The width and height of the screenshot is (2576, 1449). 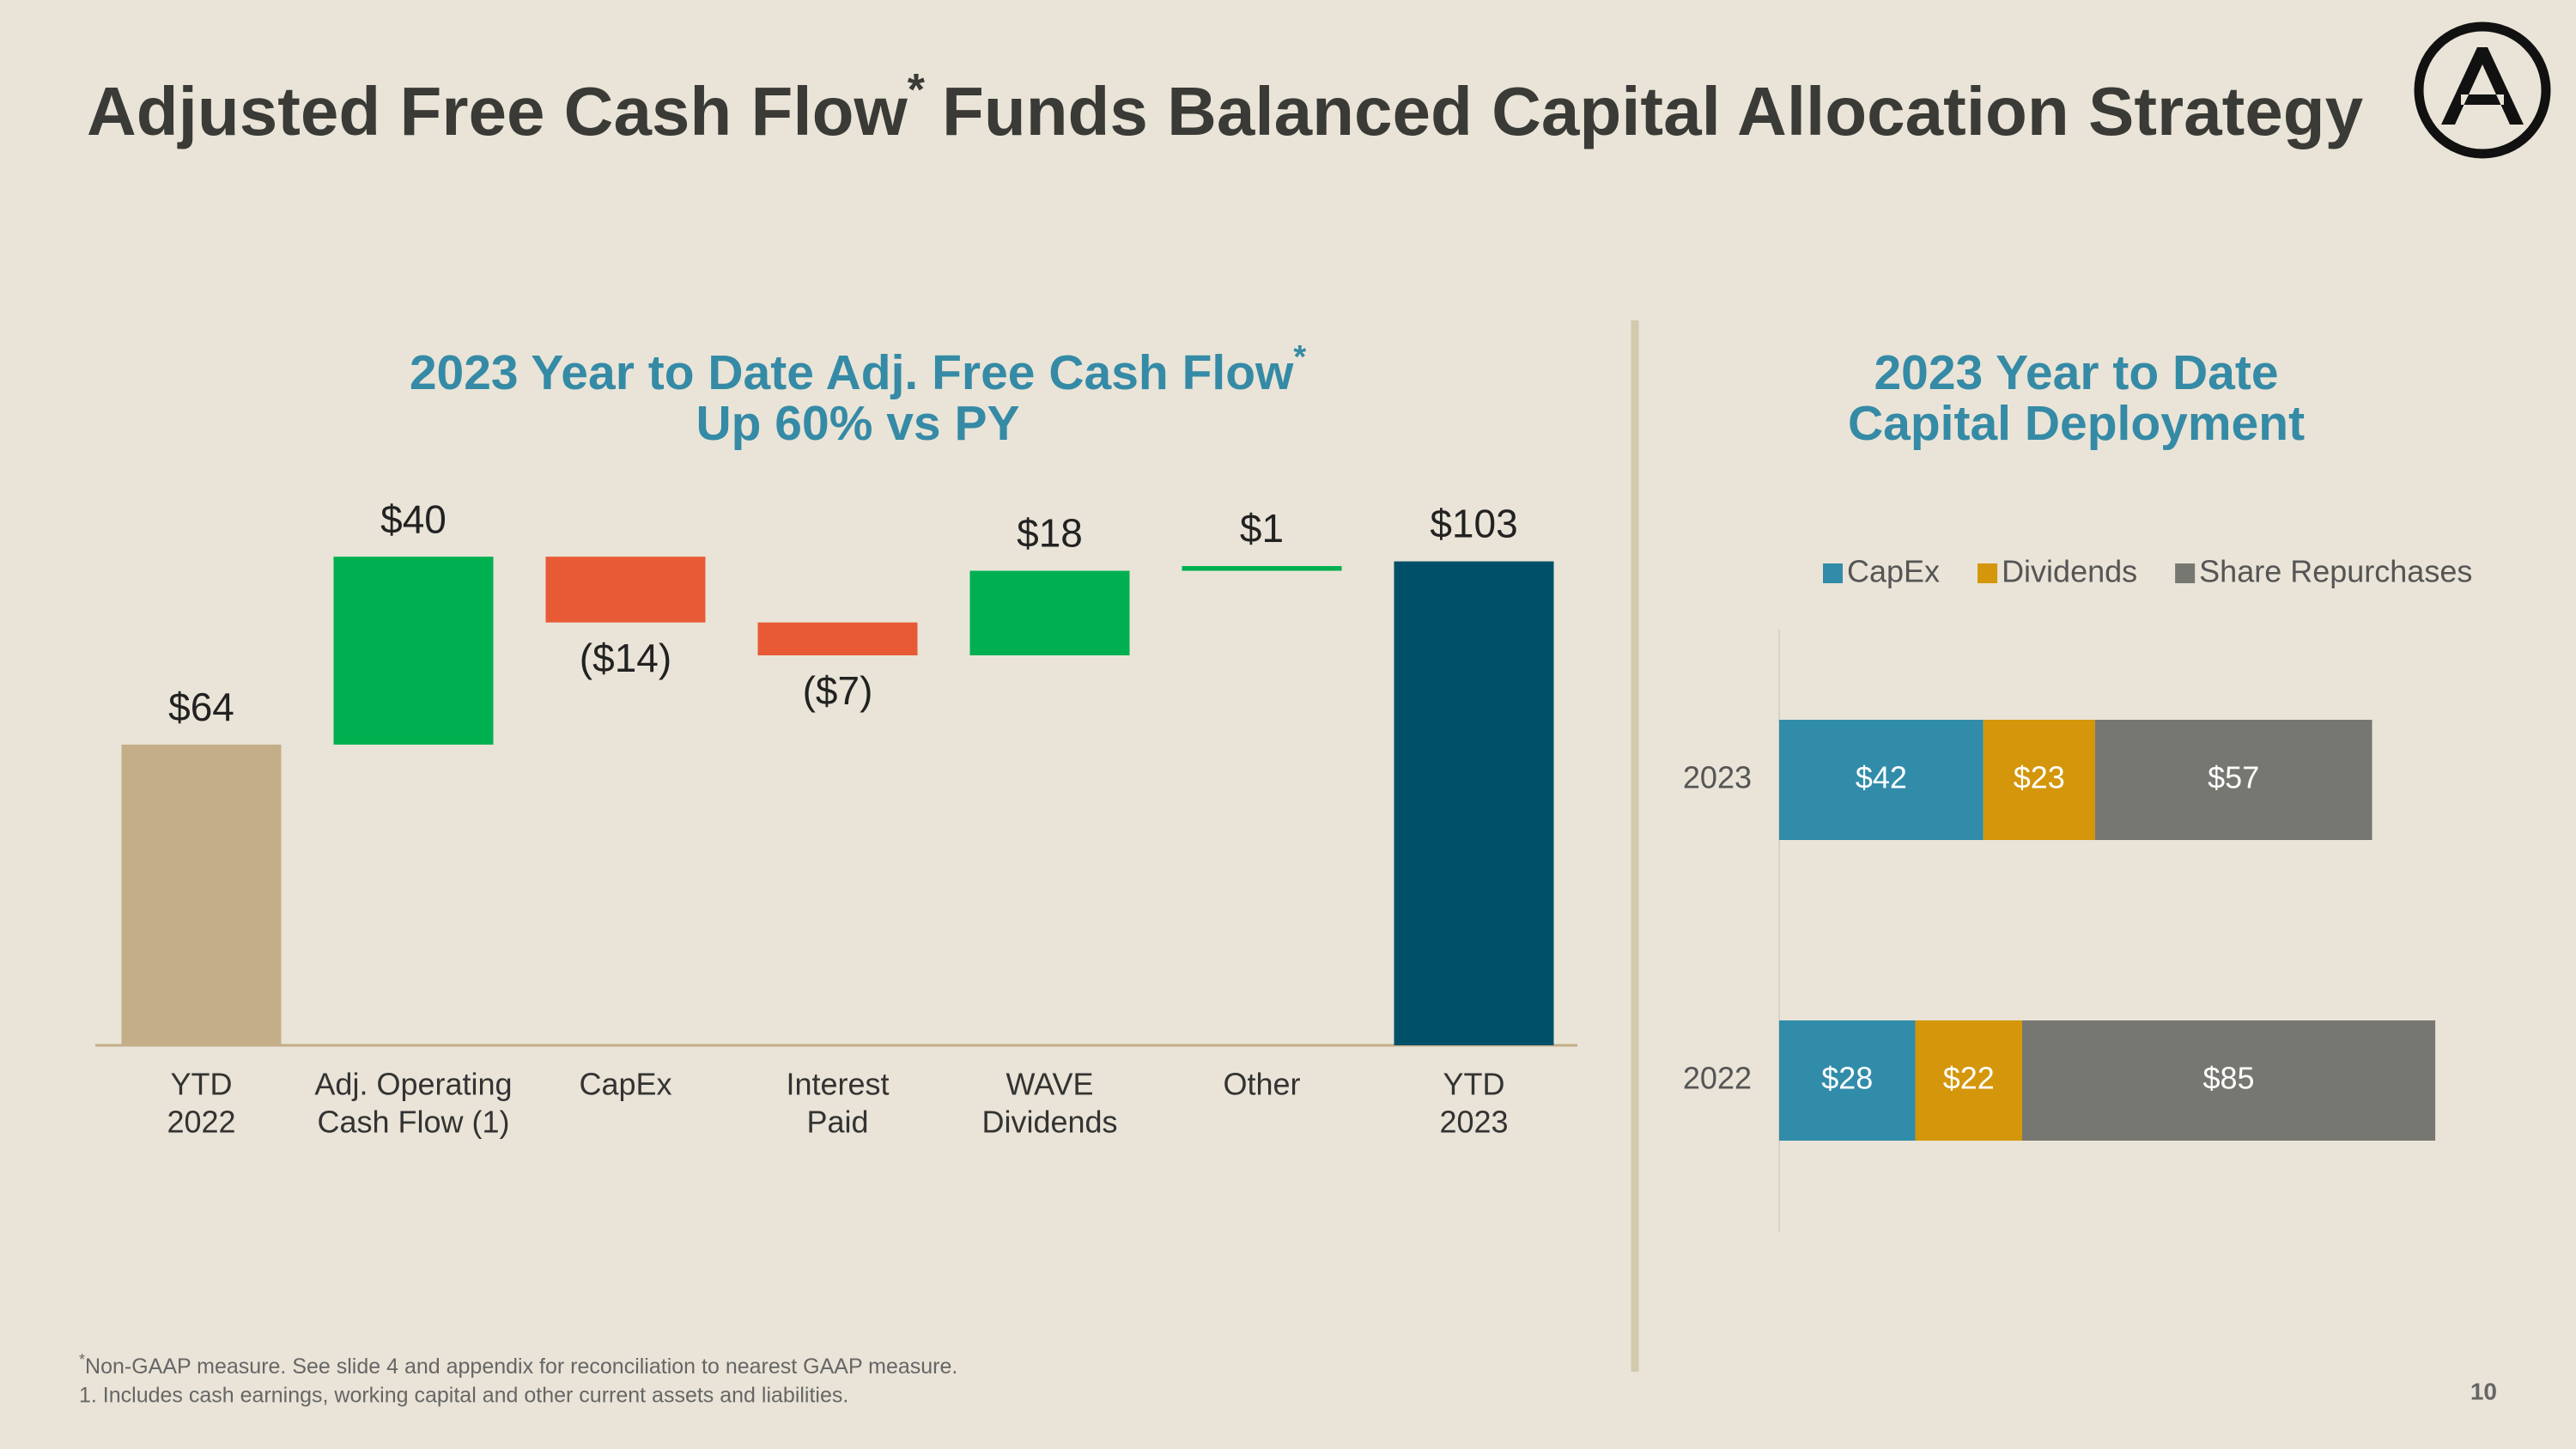 What do you see at coordinates (413, 1084) in the screenshot?
I see `x-tick-label: Adj. Operating` at bounding box center [413, 1084].